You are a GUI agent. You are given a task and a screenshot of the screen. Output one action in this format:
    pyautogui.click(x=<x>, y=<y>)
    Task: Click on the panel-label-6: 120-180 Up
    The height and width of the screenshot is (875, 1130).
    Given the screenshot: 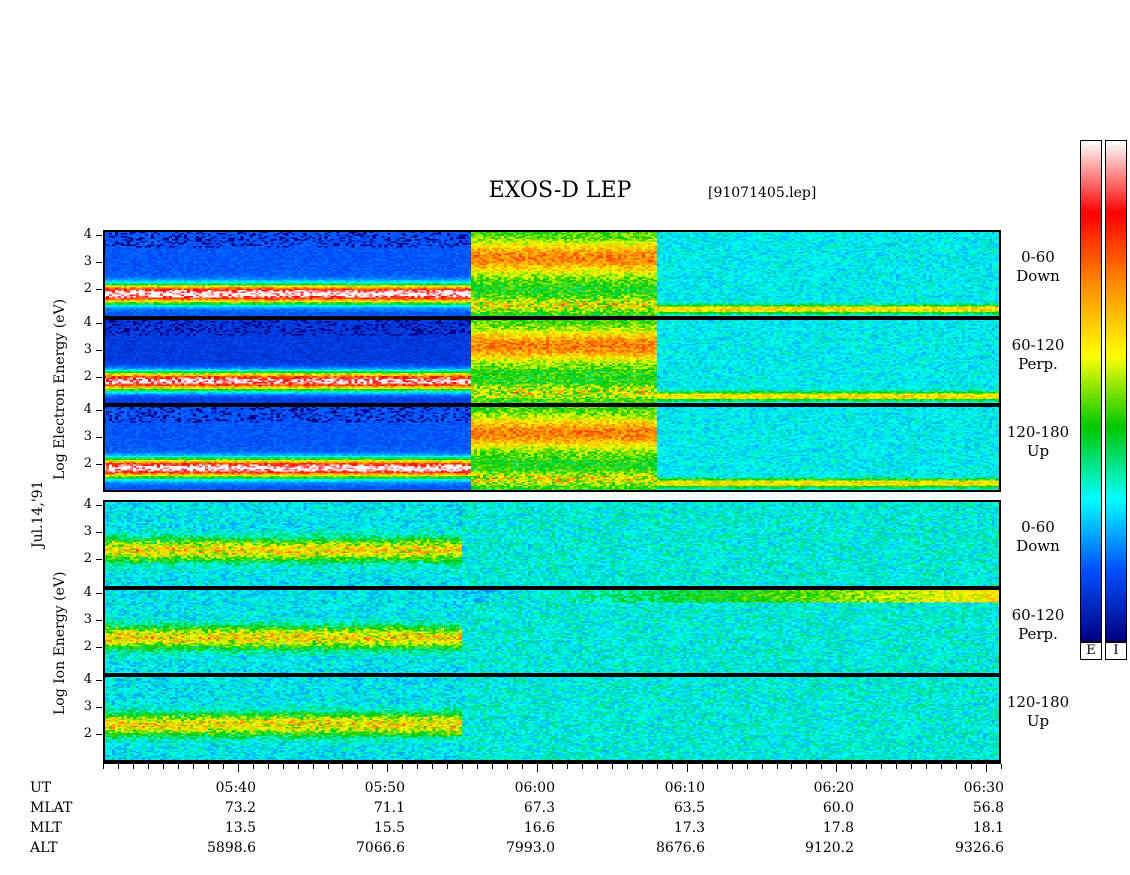 What is the action you would take?
    pyautogui.click(x=1038, y=712)
    